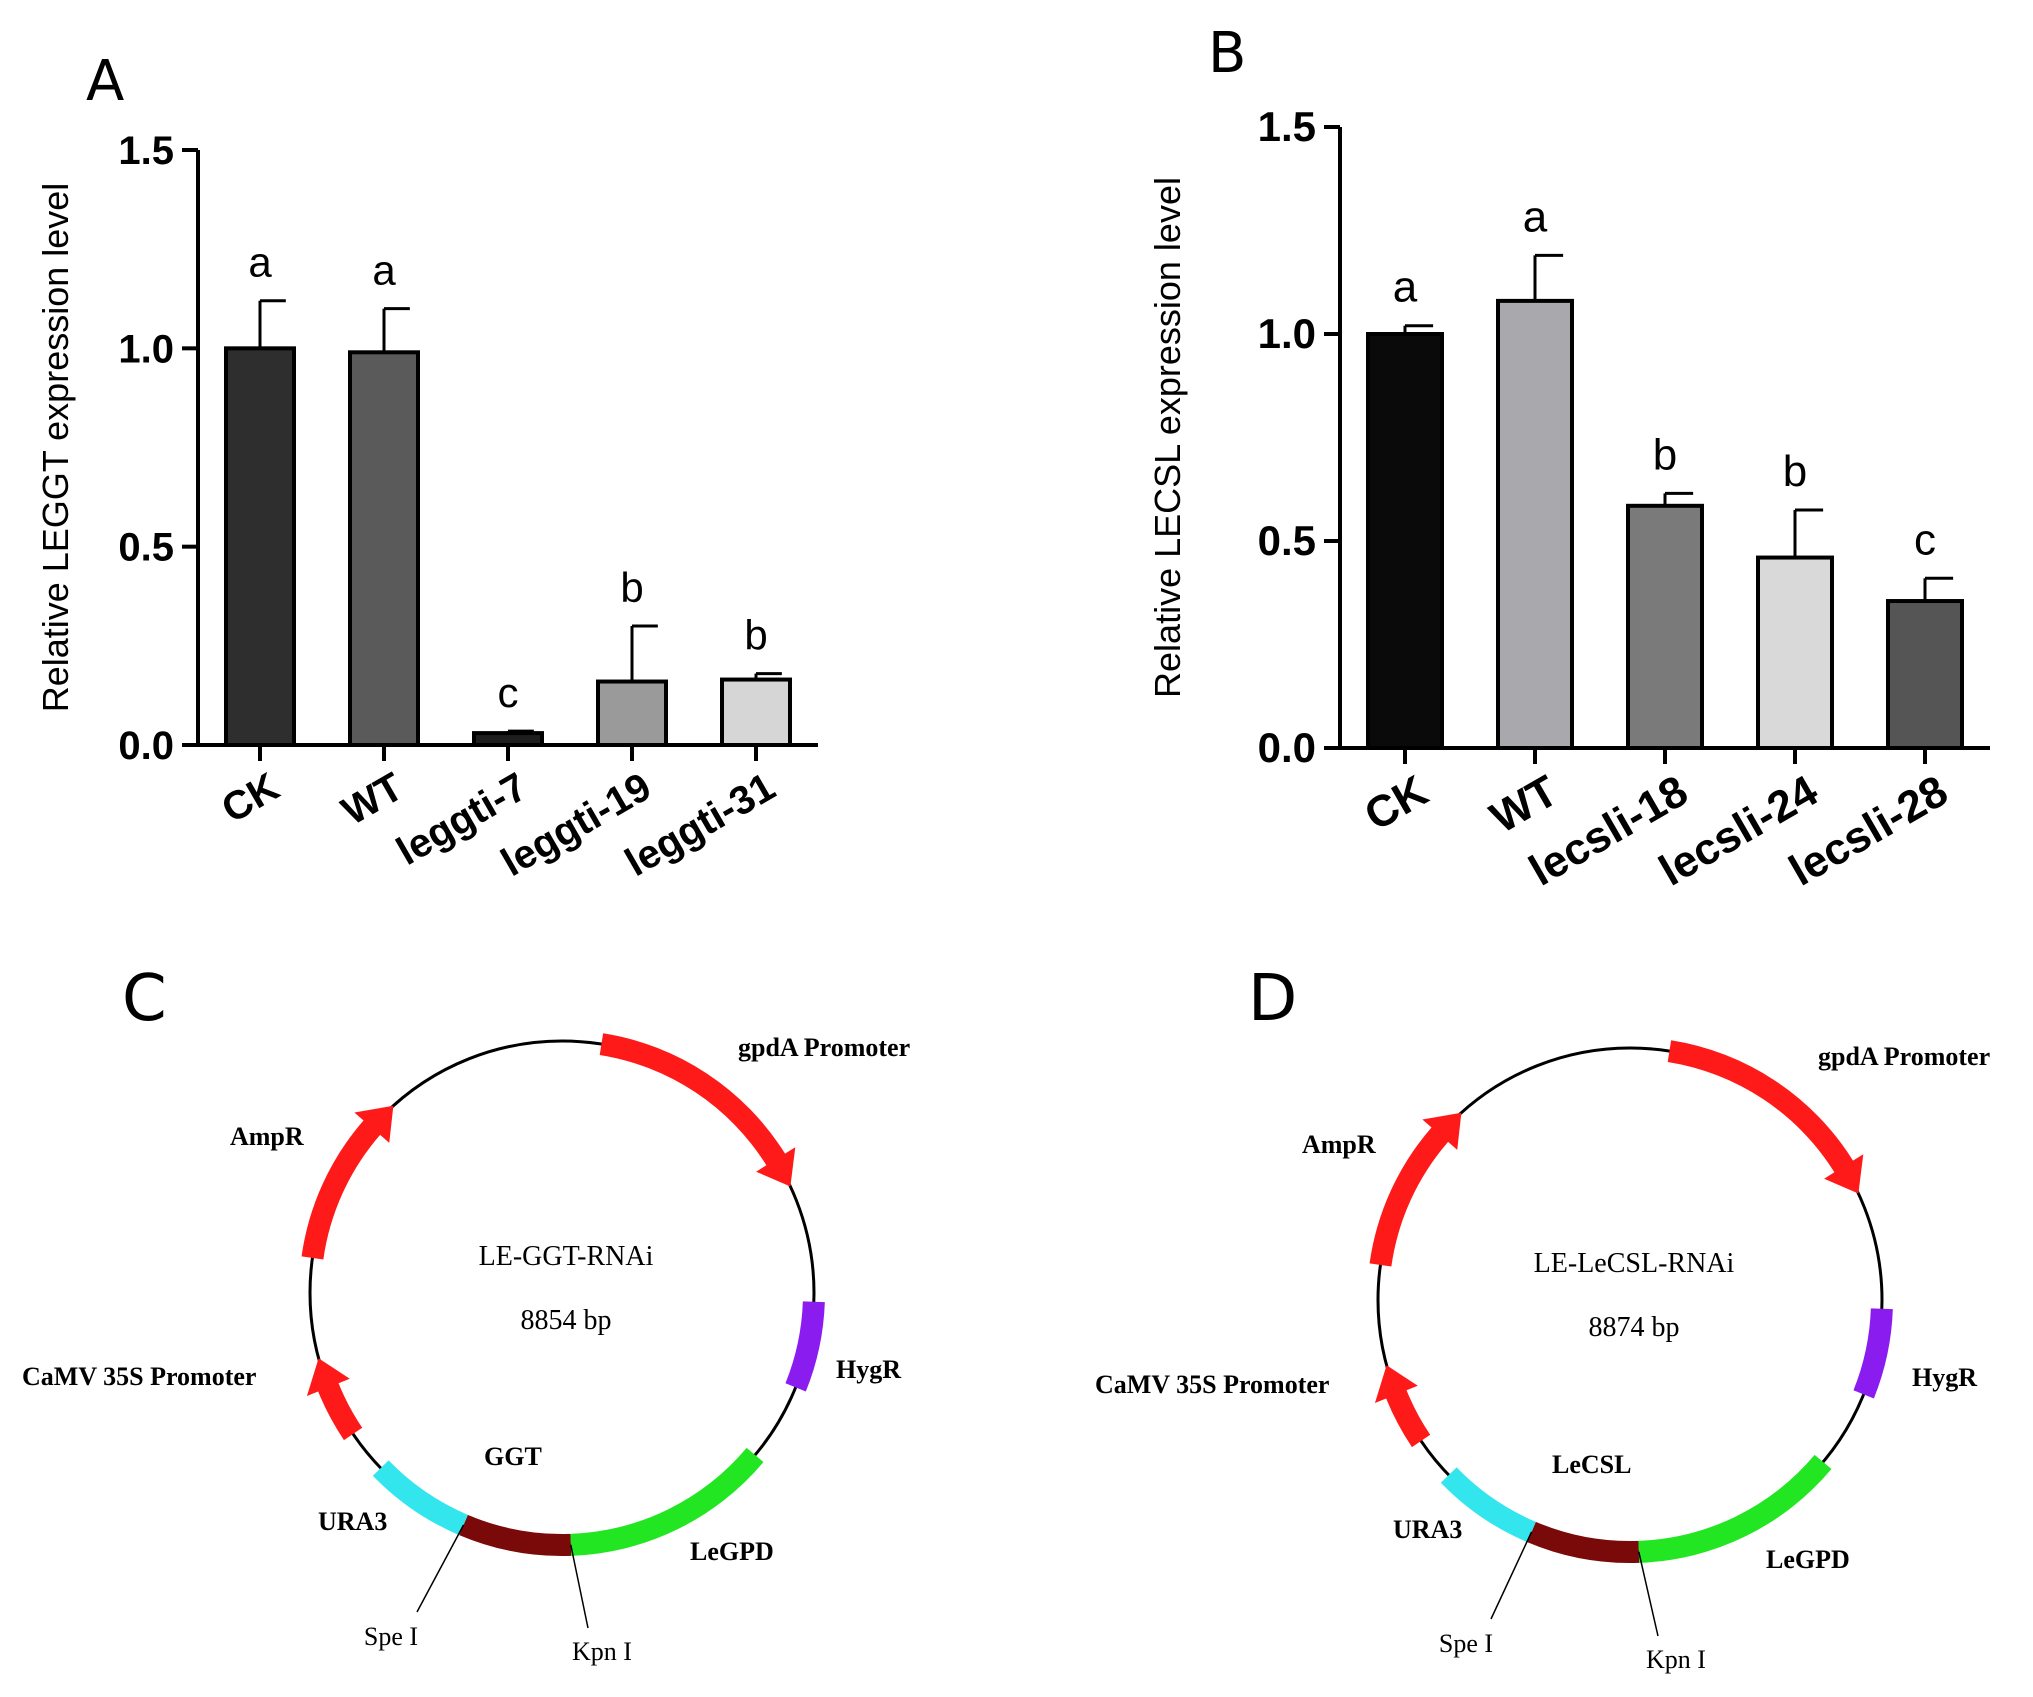  Describe the element at coordinates (1227, 53) in the screenshot. I see `panel-letter-b: B` at that location.